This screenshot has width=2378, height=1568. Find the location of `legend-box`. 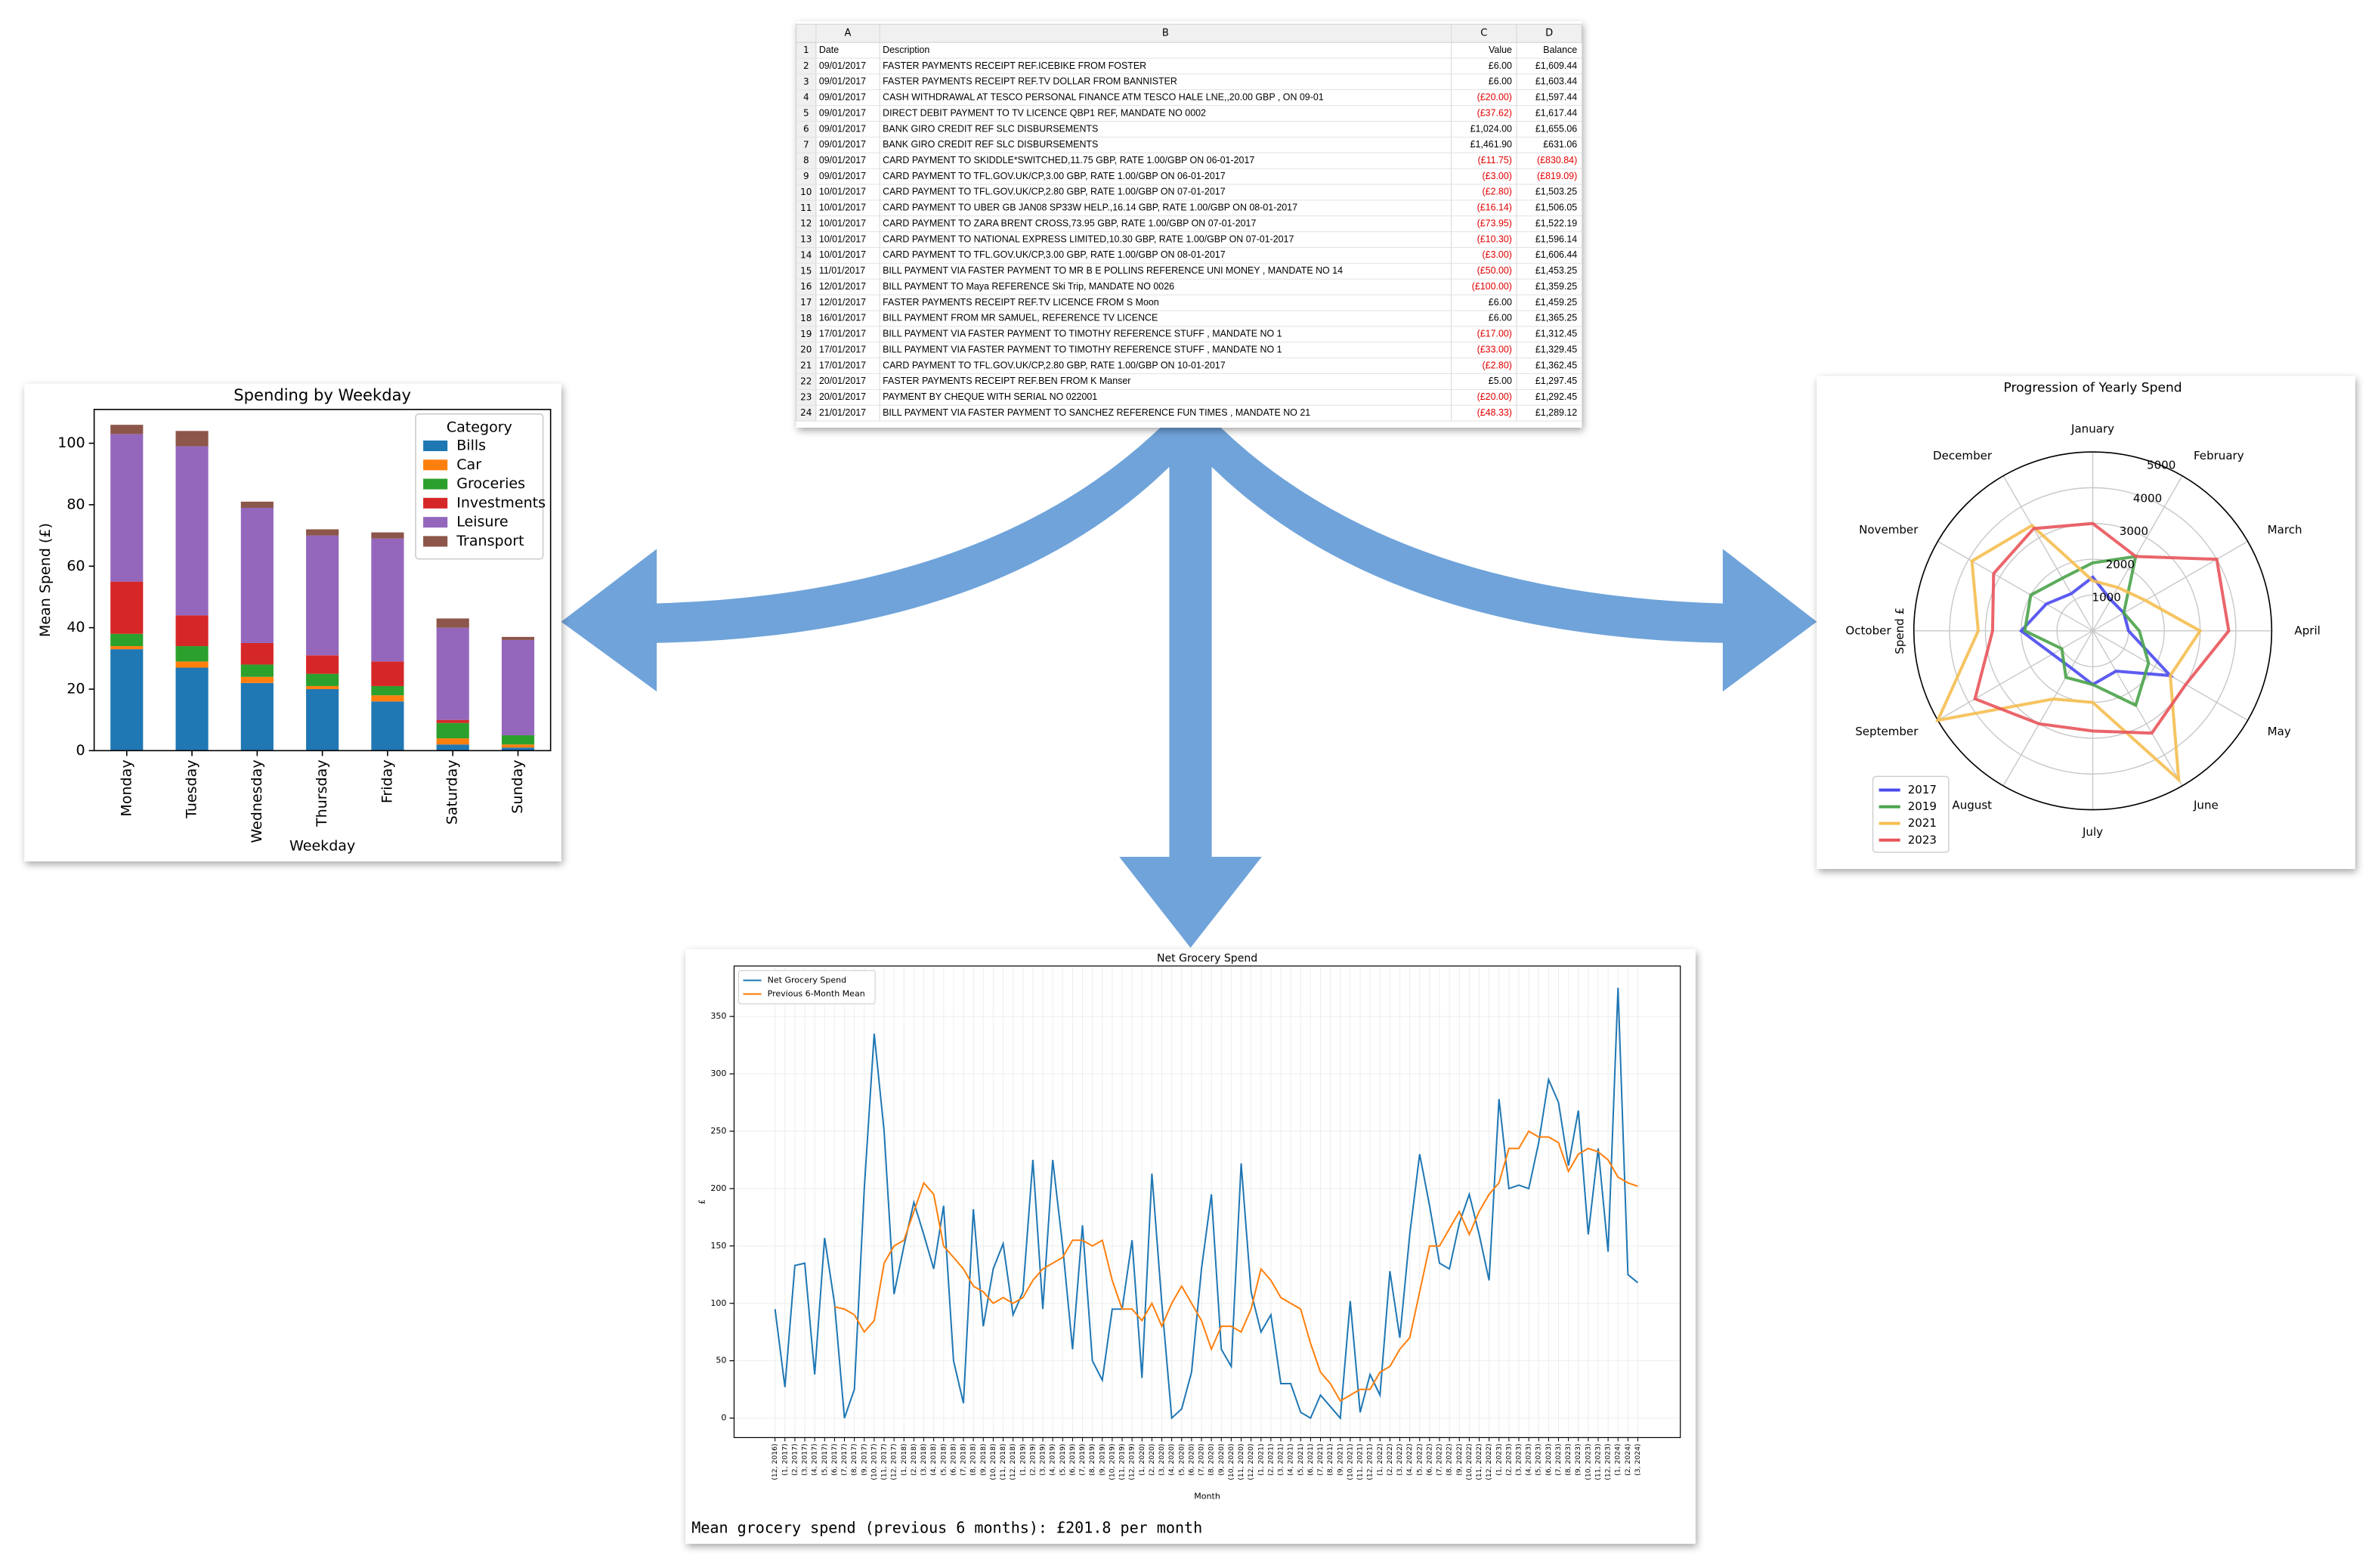

legend-box is located at coordinates (1911, 814).